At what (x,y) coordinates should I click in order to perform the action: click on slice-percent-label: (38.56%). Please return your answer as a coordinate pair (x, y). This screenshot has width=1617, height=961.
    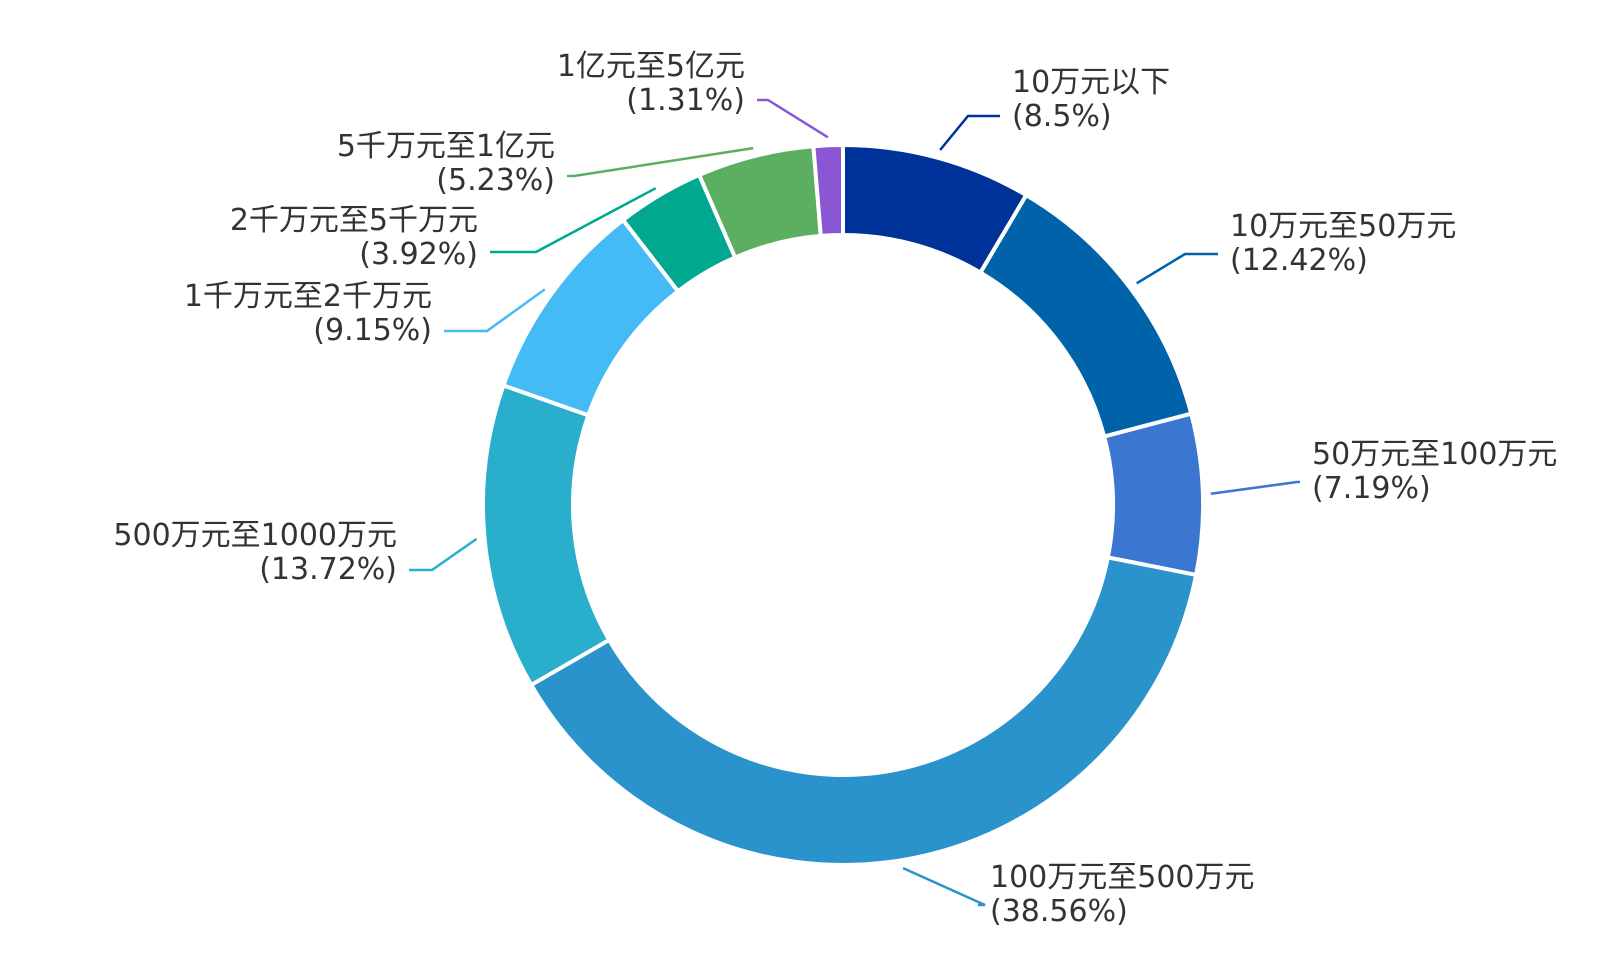
    Looking at the image, I should click on (1059, 911).